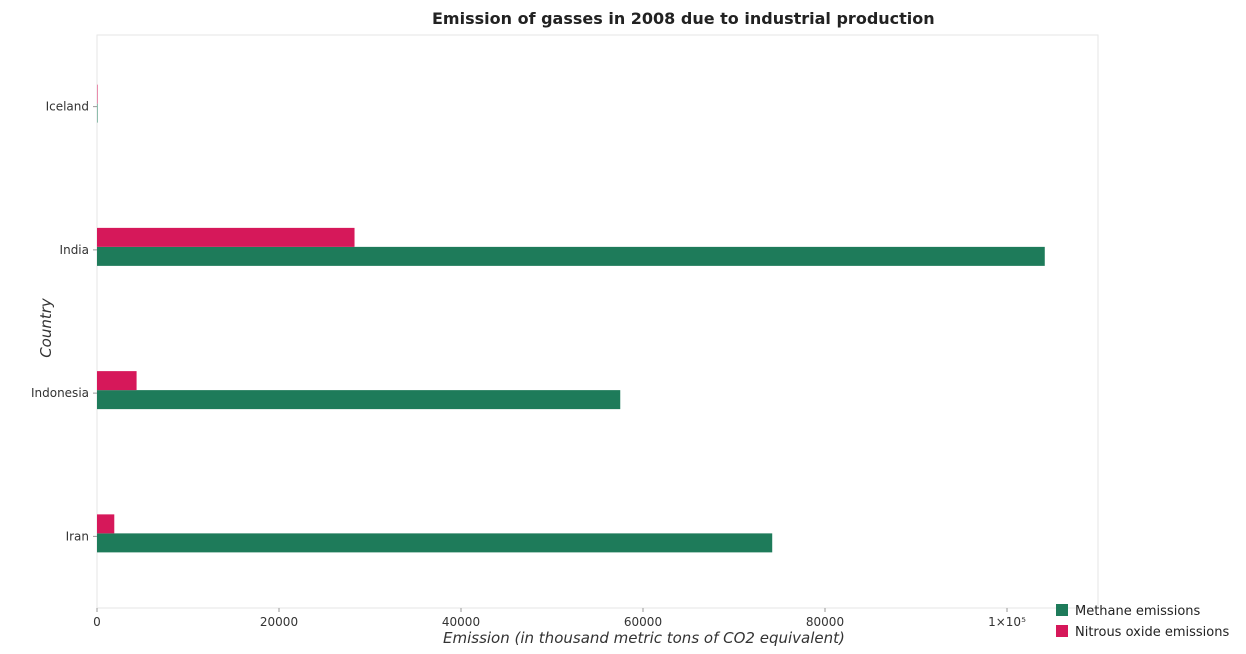 The height and width of the screenshot is (654, 1246). Describe the element at coordinates (359, 400) in the screenshot. I see `bar-methane-indonesia` at that location.